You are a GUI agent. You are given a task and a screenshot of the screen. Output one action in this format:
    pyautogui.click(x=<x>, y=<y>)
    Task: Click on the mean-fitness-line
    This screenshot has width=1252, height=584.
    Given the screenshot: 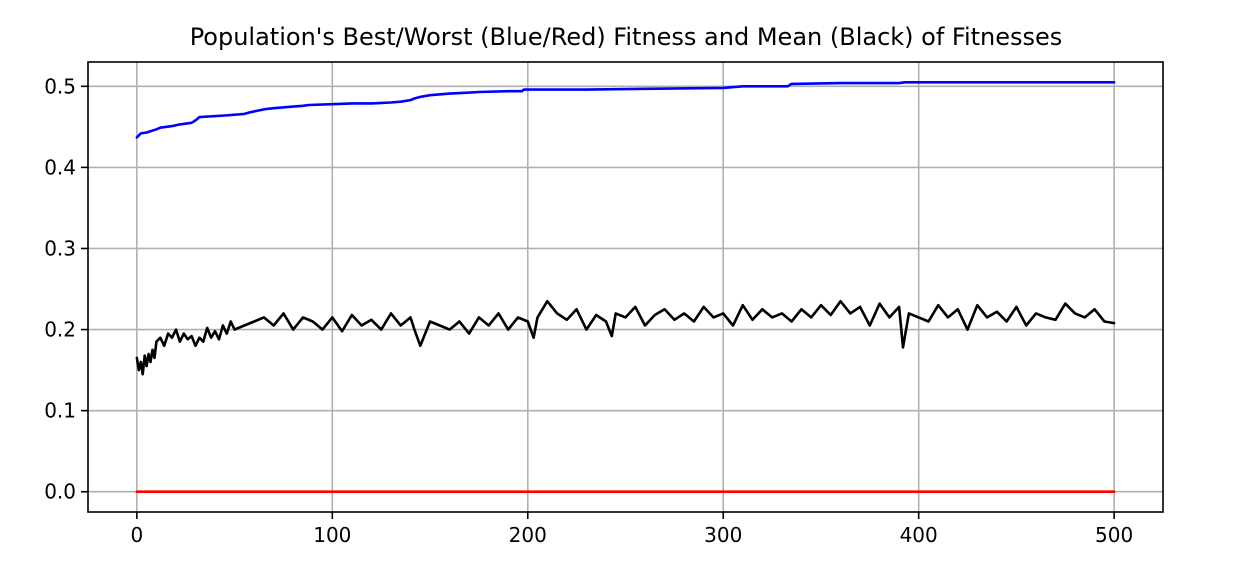 What is the action you would take?
    pyautogui.click(x=625, y=337)
    